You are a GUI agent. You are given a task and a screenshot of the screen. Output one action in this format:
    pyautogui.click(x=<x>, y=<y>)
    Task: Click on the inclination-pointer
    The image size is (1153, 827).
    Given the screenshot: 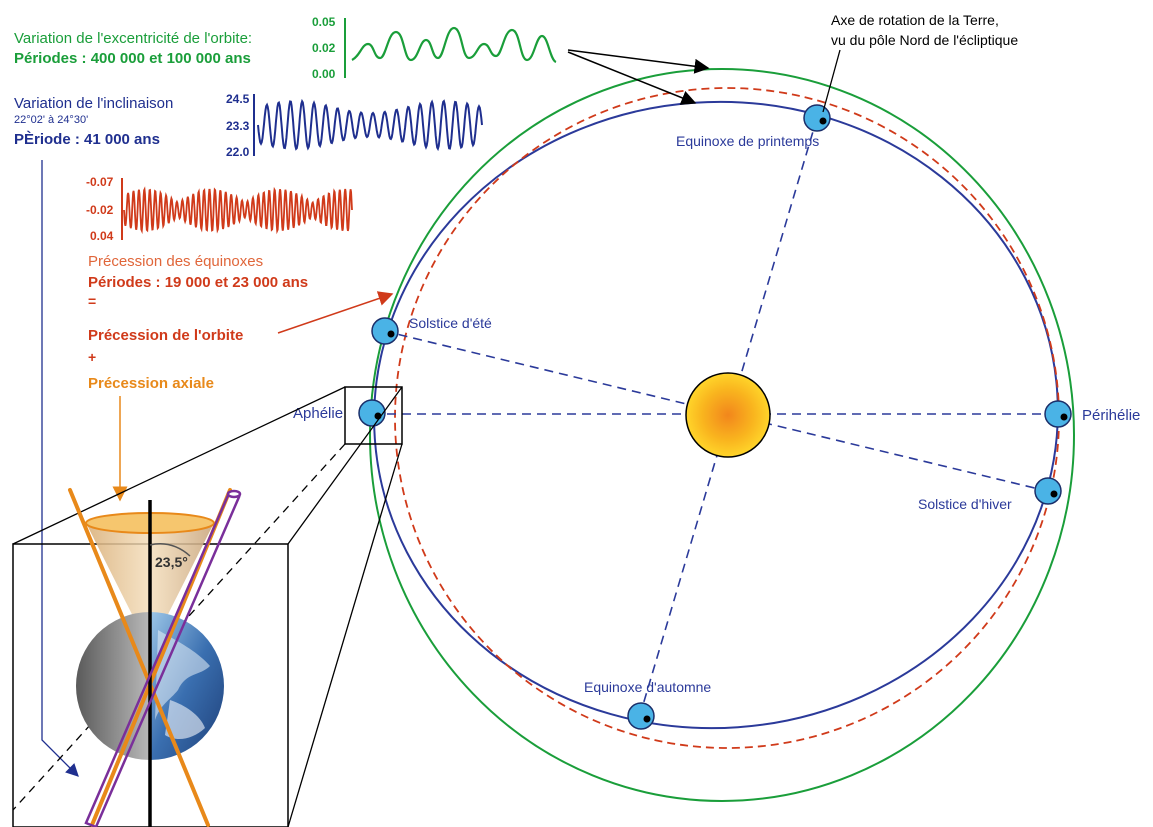 What is the action you would take?
    pyautogui.click(x=60, y=468)
    